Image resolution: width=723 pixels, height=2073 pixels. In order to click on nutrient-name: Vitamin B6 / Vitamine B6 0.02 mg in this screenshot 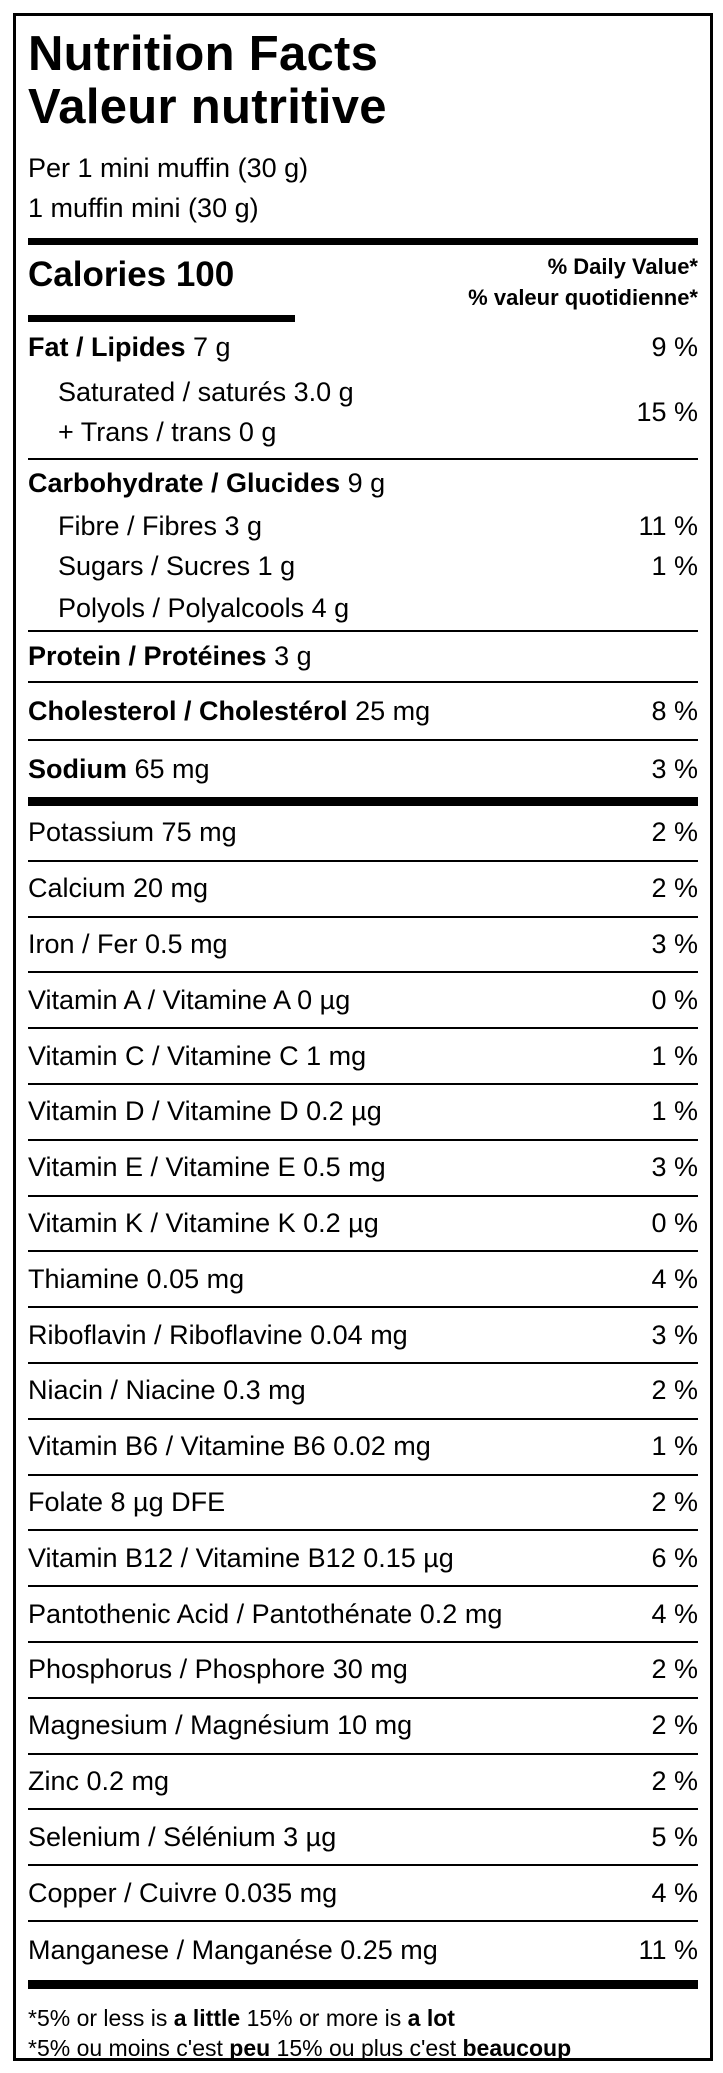, I will do `click(229, 1446)`.